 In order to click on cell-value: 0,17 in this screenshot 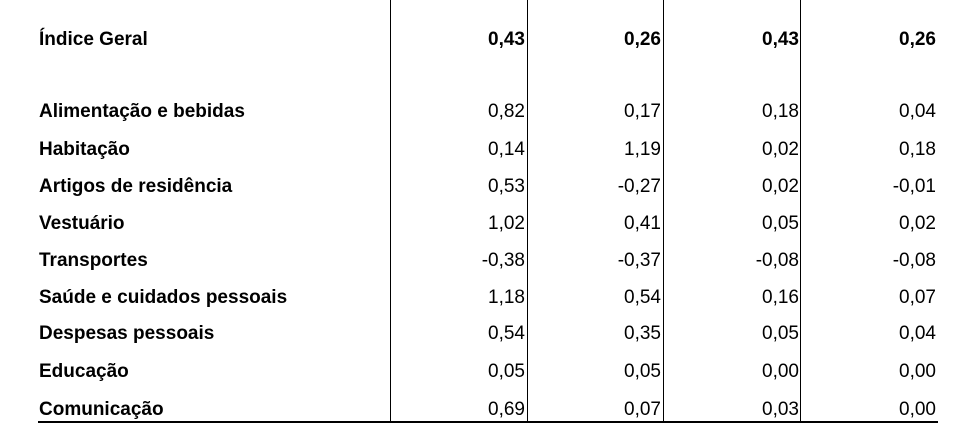, I will do `click(642, 111)`.